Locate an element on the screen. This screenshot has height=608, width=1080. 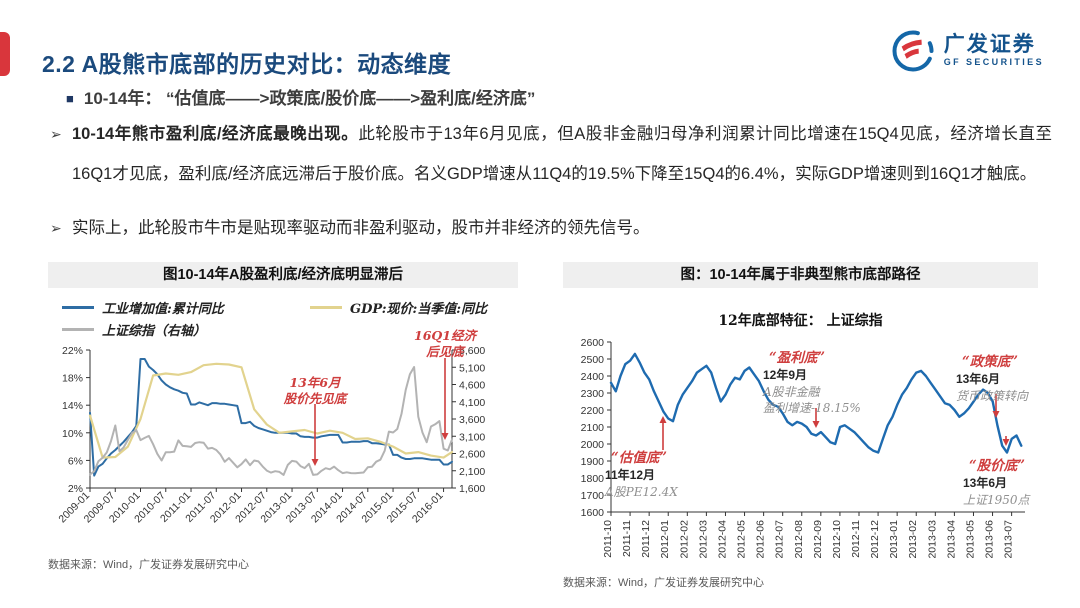
svg-text: 6% is located at coordinates (75, 461).